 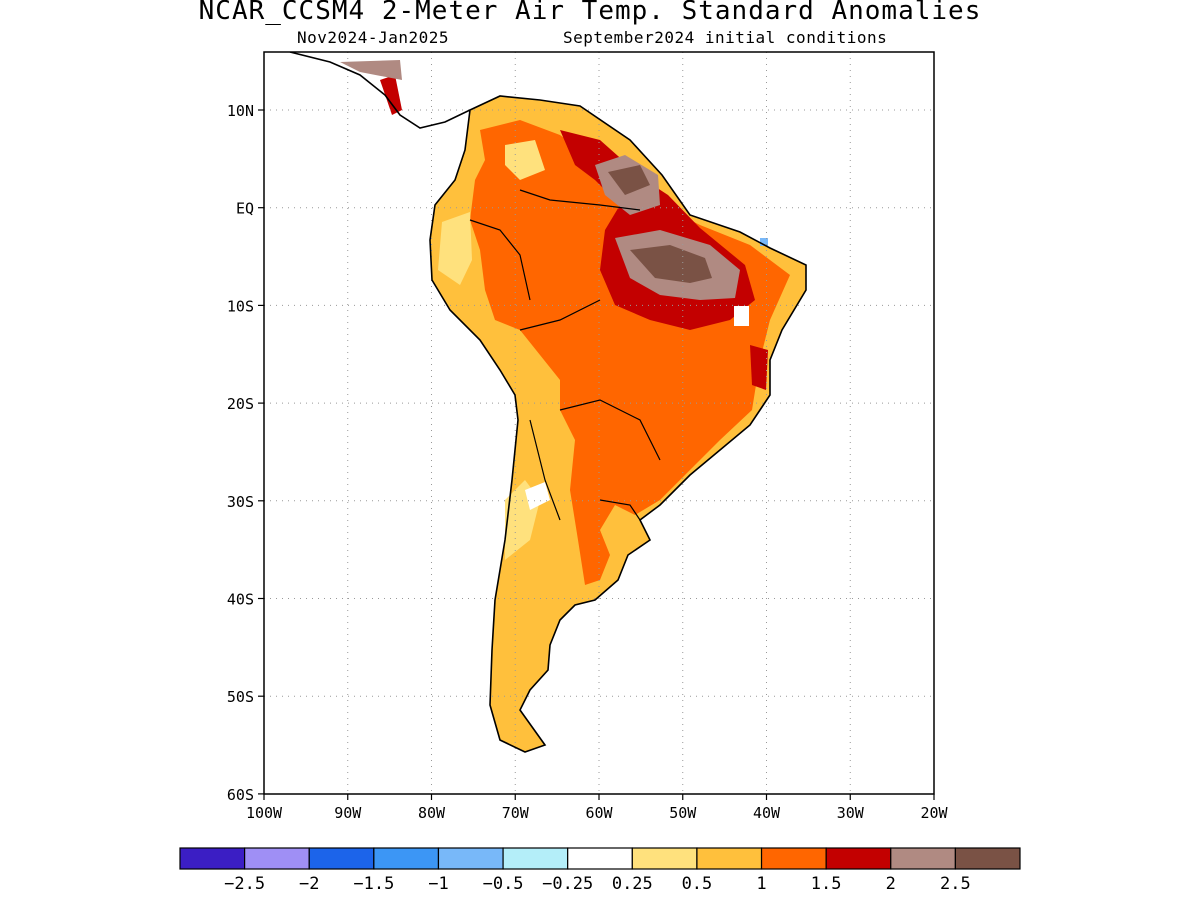 I want to click on colorbar-label: −2.5, so click(x=244, y=884).